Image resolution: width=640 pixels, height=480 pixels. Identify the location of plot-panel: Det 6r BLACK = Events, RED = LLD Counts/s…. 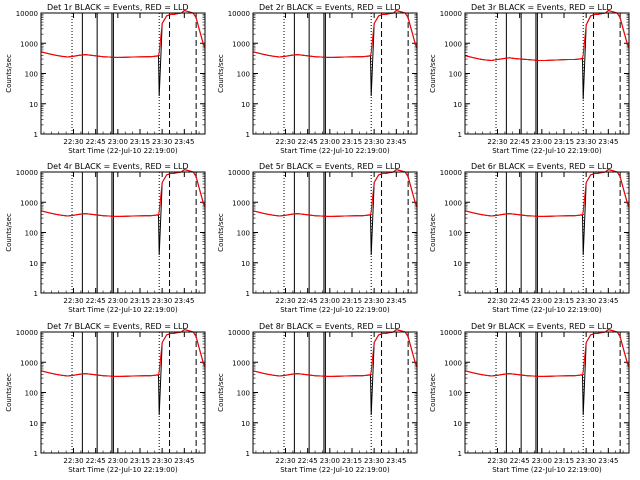
(529, 238).